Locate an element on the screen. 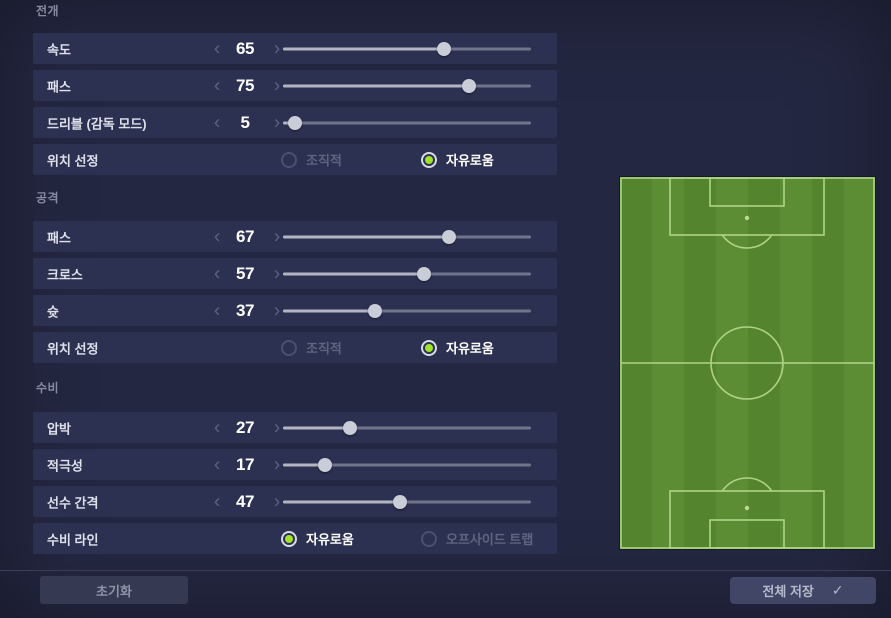  setting-row-pressure: 압박 ‹ 27 › is located at coordinates (295, 427).